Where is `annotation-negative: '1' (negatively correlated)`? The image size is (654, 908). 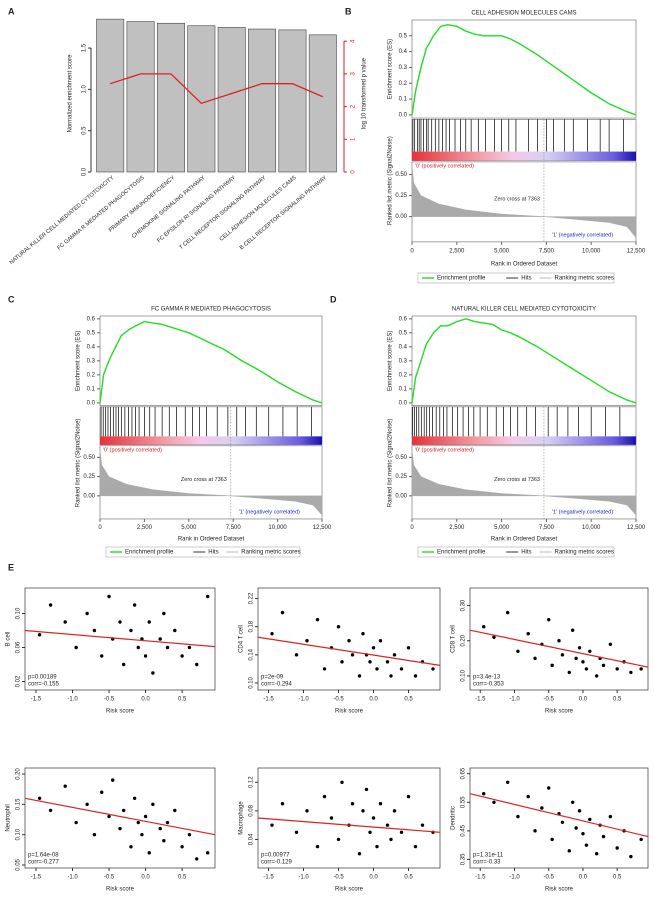 annotation-negative: '1' (negatively correlated) is located at coordinates (269, 512).